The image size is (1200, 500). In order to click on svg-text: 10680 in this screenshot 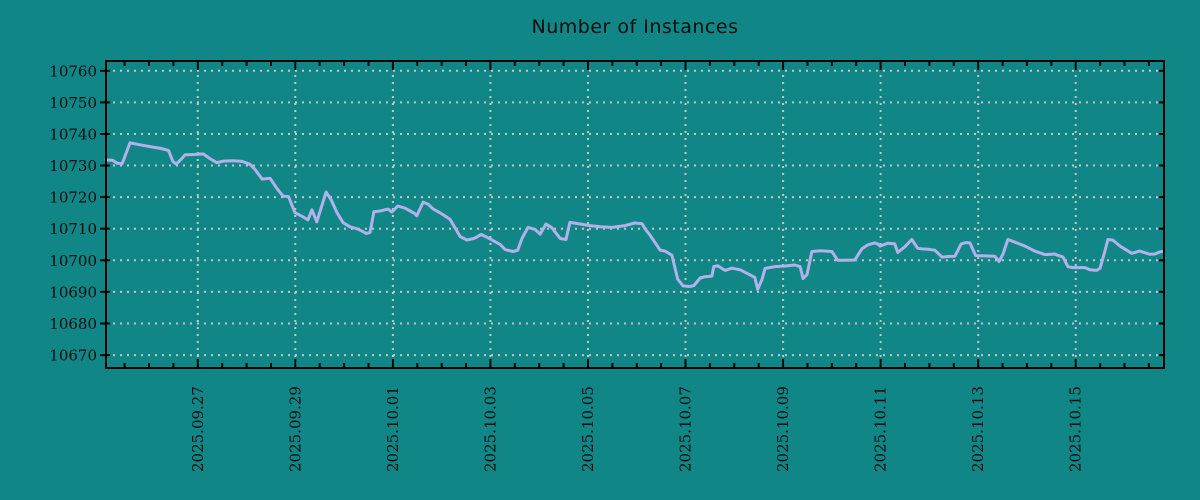, I will do `click(73, 324)`.